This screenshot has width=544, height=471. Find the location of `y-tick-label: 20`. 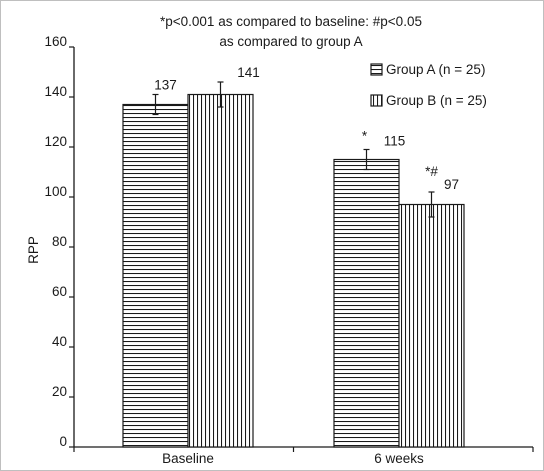

y-tick-label: 20 is located at coordinates (59, 391).